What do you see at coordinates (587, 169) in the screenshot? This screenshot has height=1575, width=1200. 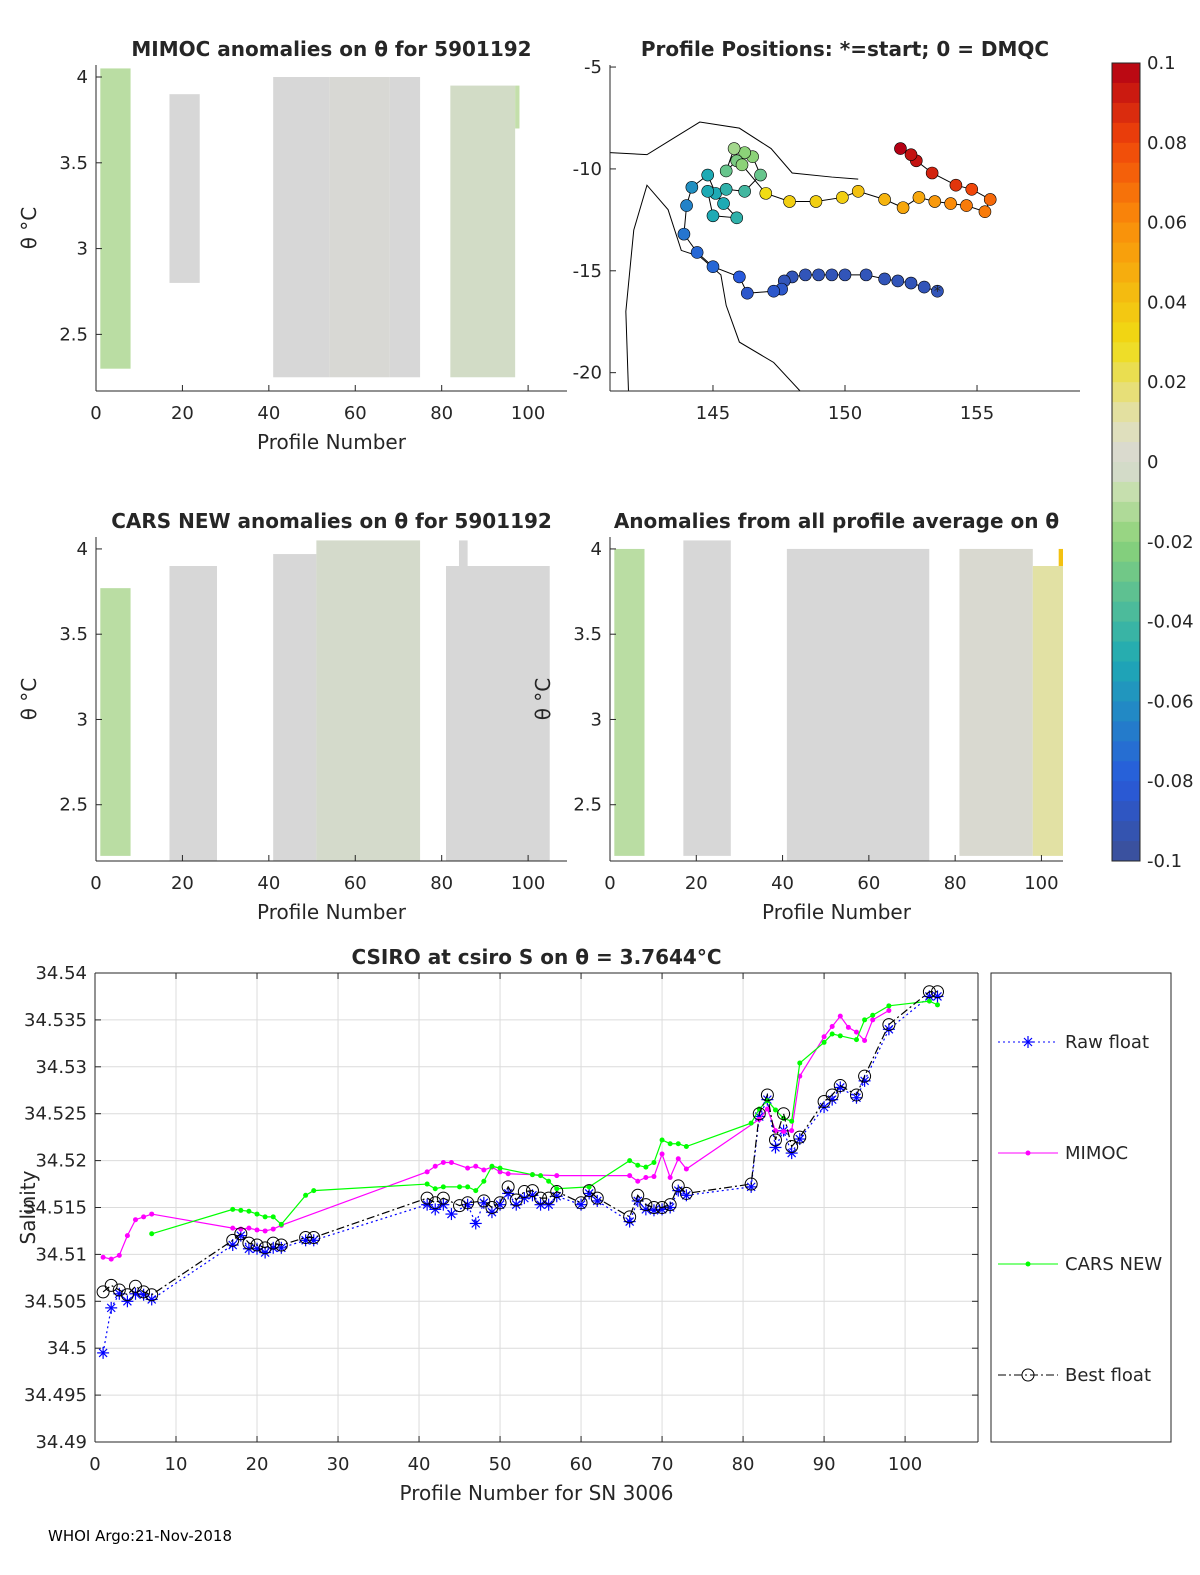 I see `y-tick-label: -10` at bounding box center [587, 169].